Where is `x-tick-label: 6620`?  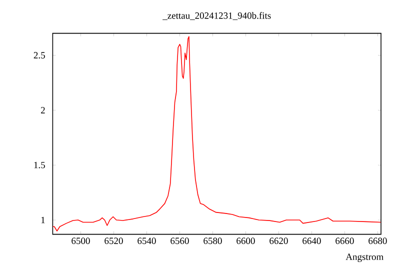
x-tick-label: 6620 is located at coordinates (279, 241).